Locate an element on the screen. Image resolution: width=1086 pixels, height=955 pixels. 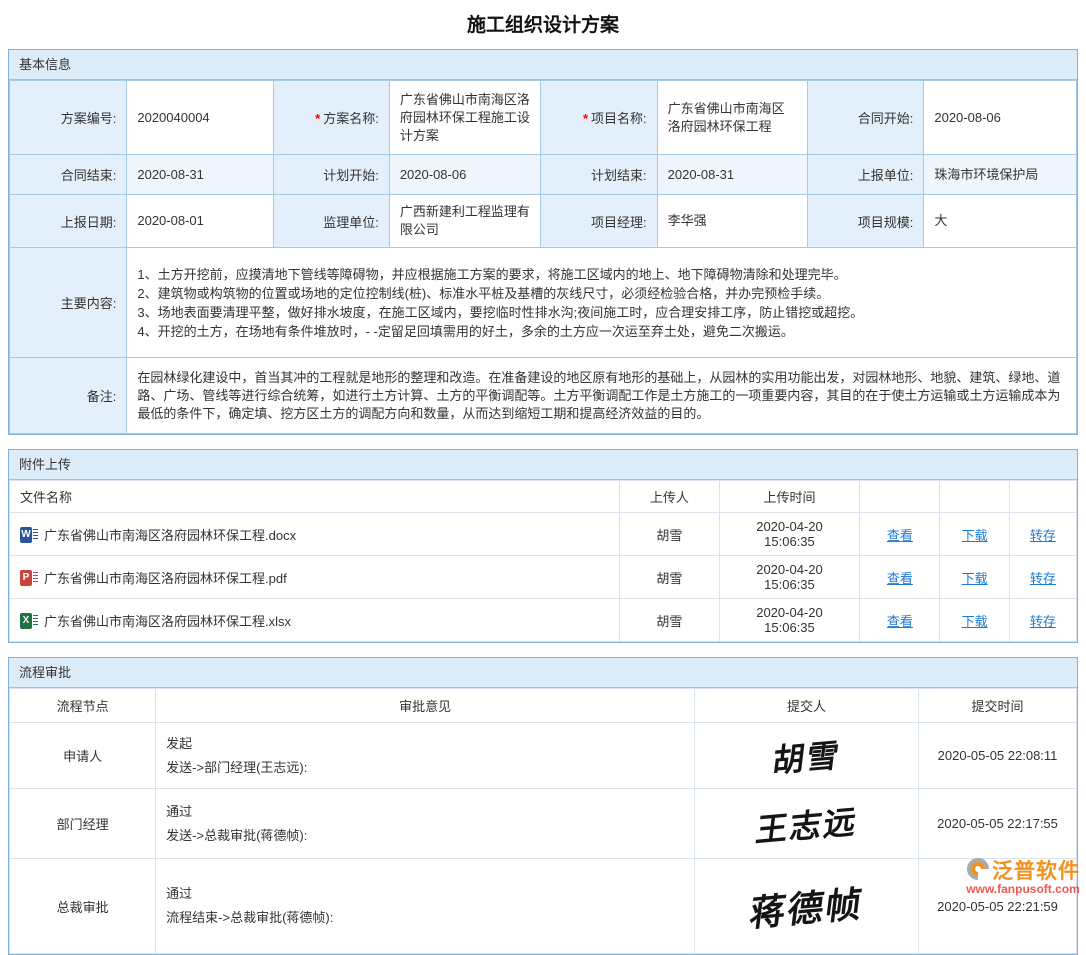
submitter-signature: 王志远 is located at coordinates (807, 823).